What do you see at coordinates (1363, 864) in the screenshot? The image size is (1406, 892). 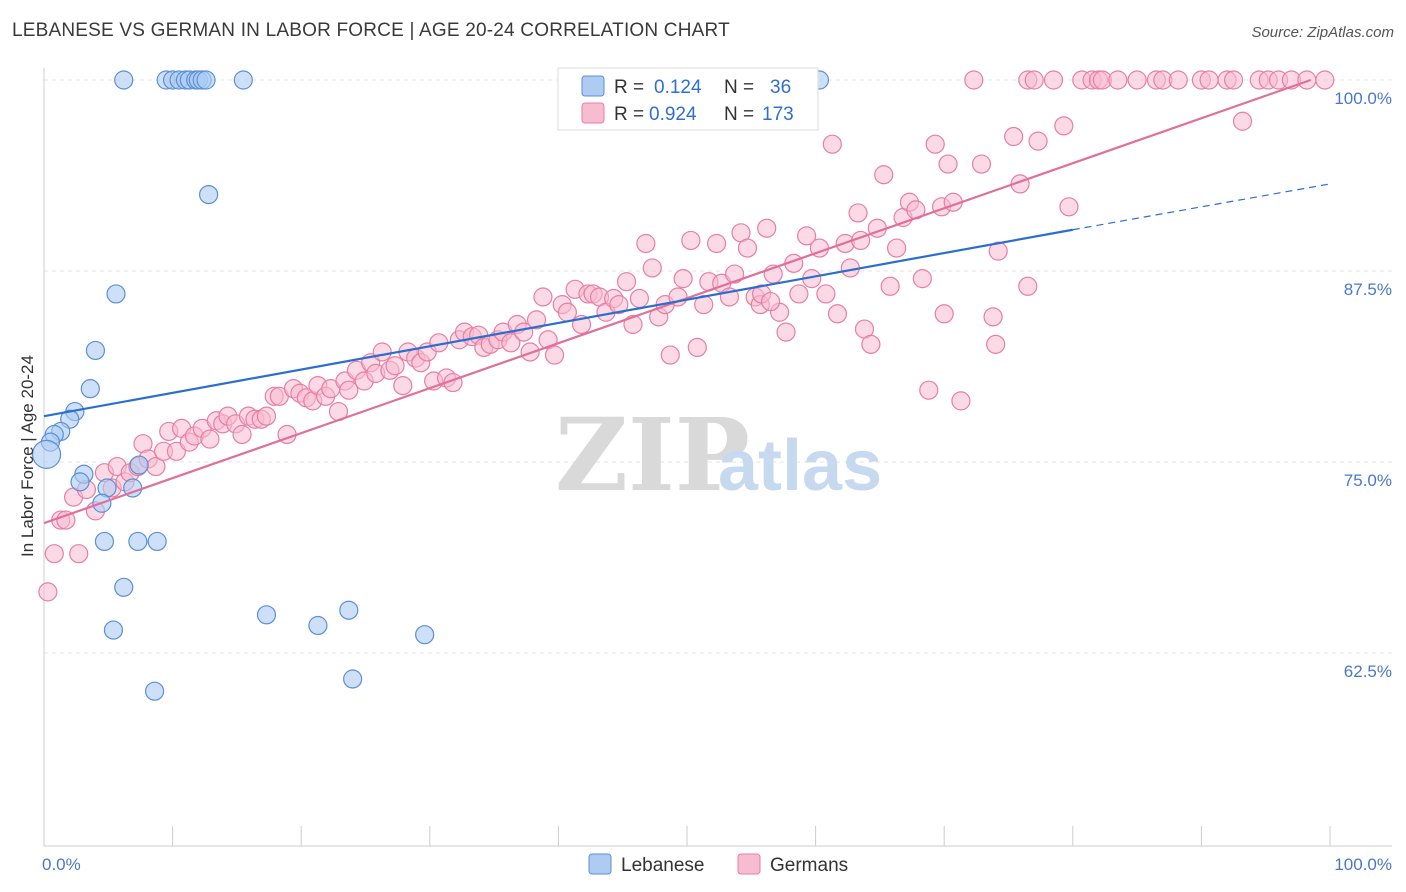 I see `x-tick-label-end: 100.0%` at bounding box center [1363, 864].